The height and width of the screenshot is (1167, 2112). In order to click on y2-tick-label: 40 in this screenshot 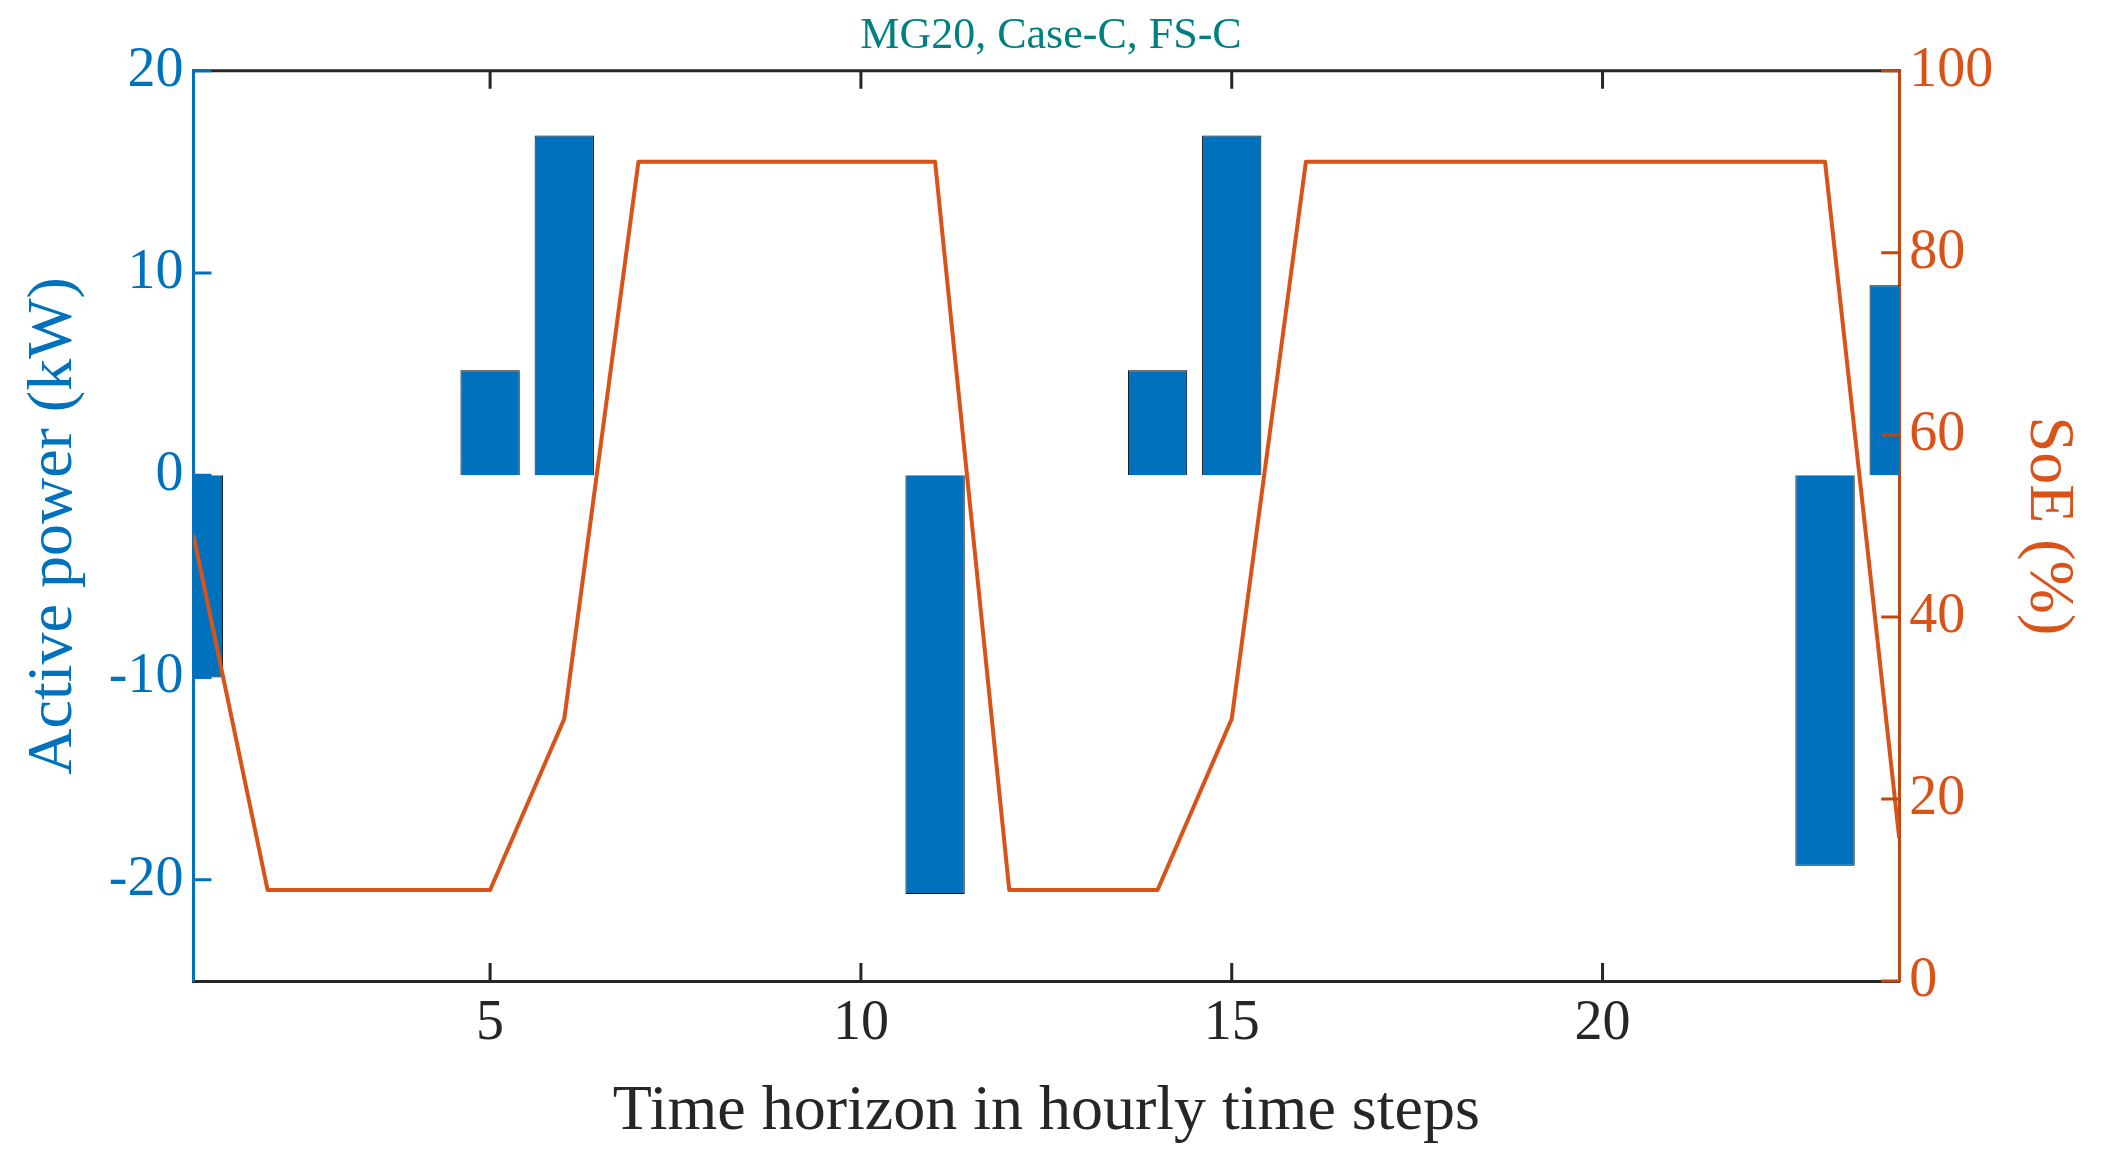, I will do `click(1937, 612)`.